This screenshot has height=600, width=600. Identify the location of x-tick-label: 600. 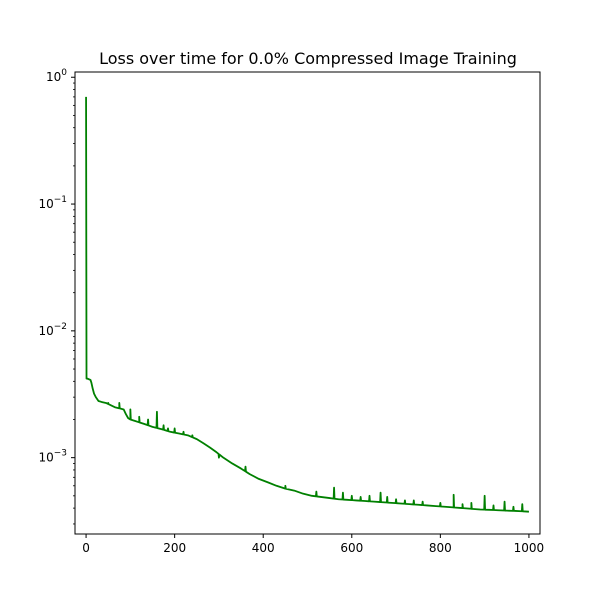
(351, 548).